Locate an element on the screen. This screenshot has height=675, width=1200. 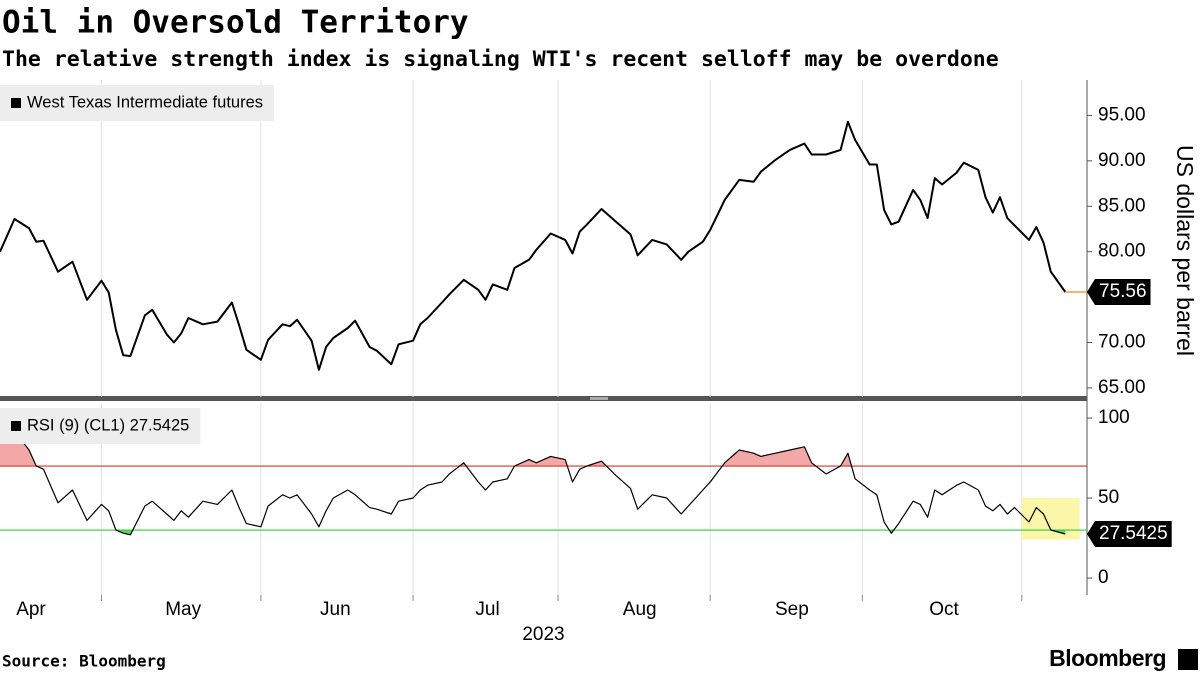
y-axis-title: US dollars per barrel is located at coordinates (1185, 250).